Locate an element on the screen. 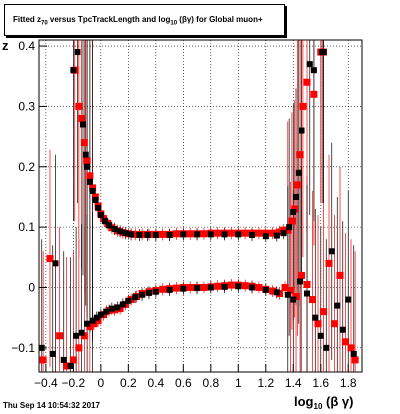  x-tick-label: 1.6 is located at coordinates (320, 383).